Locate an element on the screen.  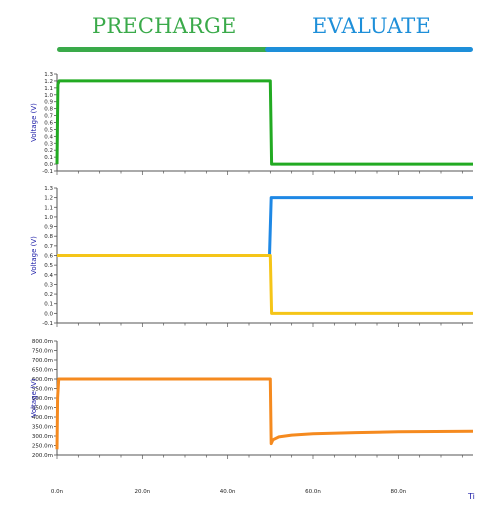
phase-label-evaluate: EVALUATE is located at coordinates (372, 26).